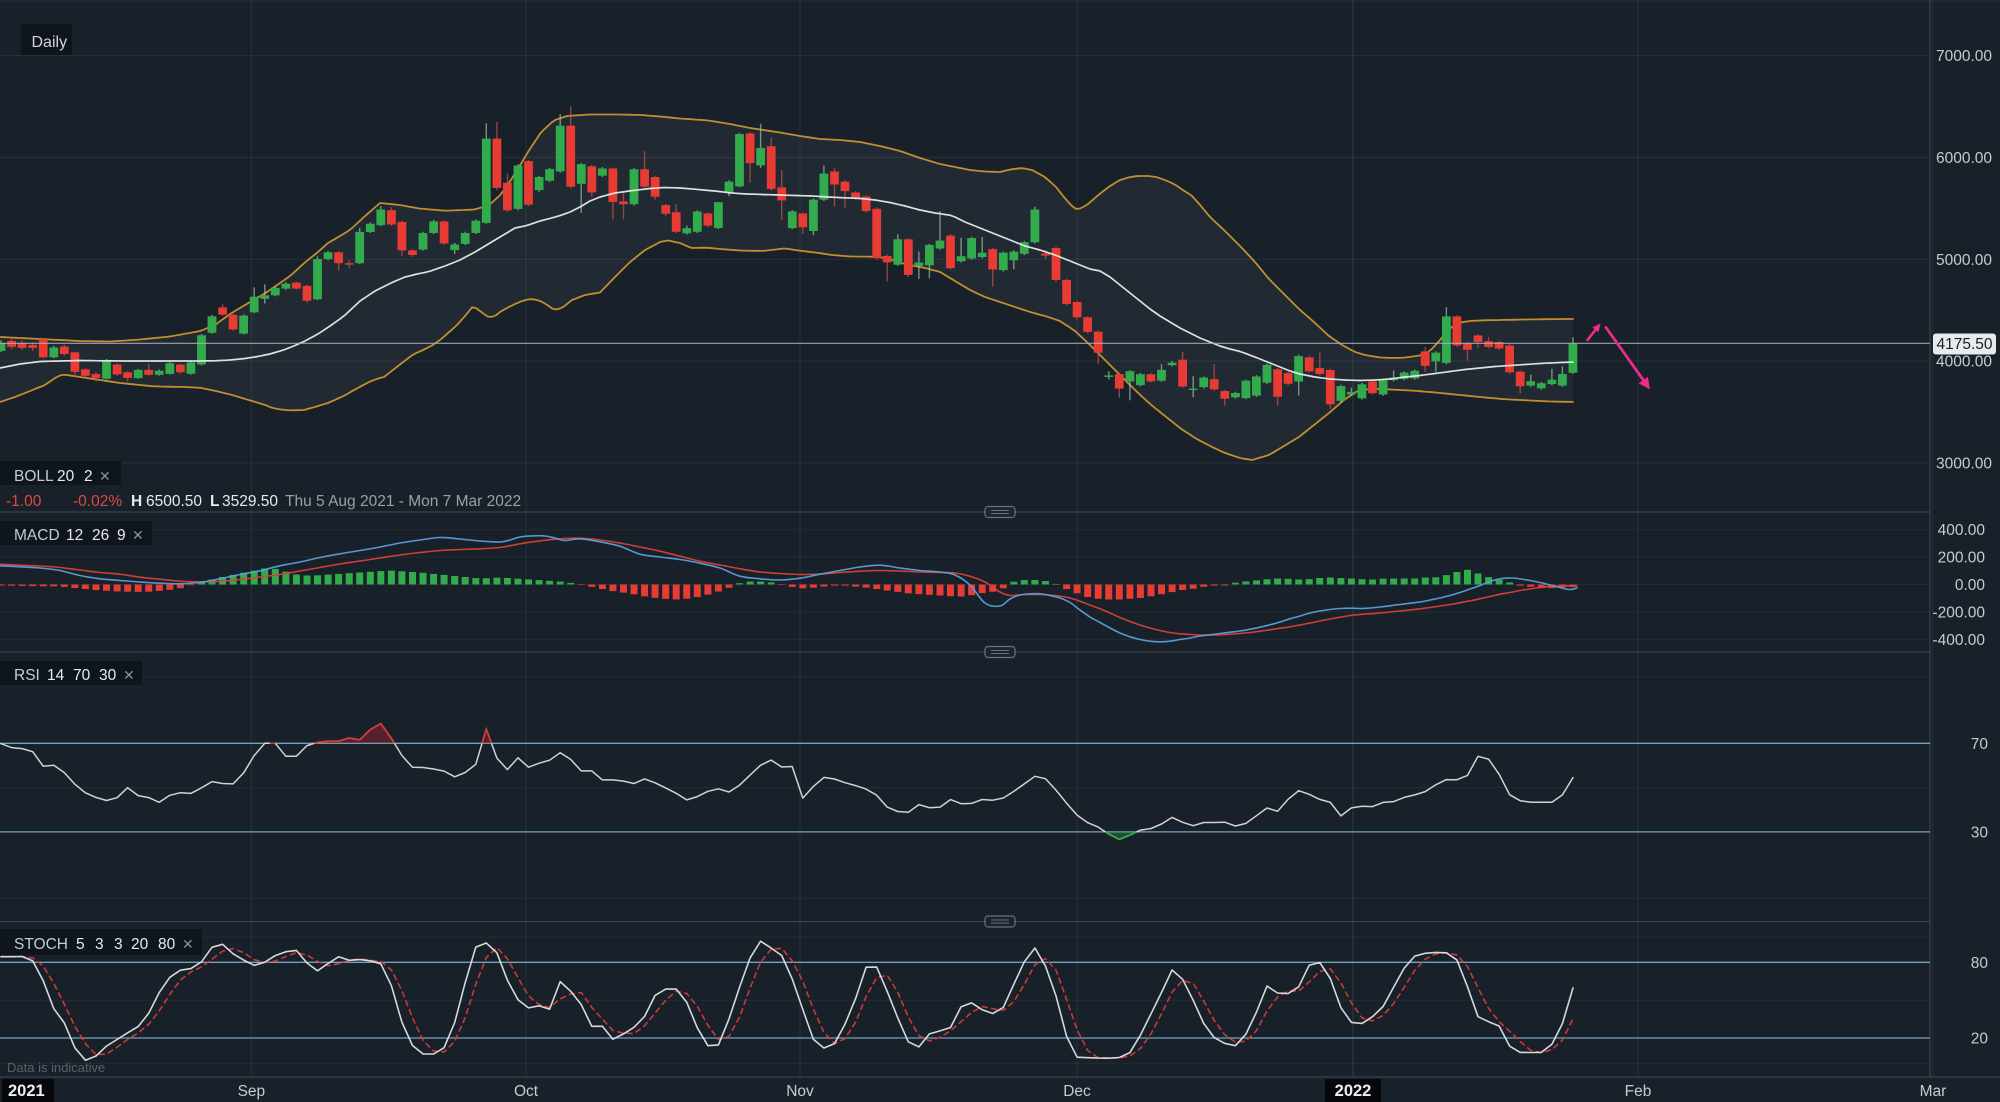  What do you see at coordinates (1964, 362) in the screenshot?
I see `svg-text: 4000.00` at bounding box center [1964, 362].